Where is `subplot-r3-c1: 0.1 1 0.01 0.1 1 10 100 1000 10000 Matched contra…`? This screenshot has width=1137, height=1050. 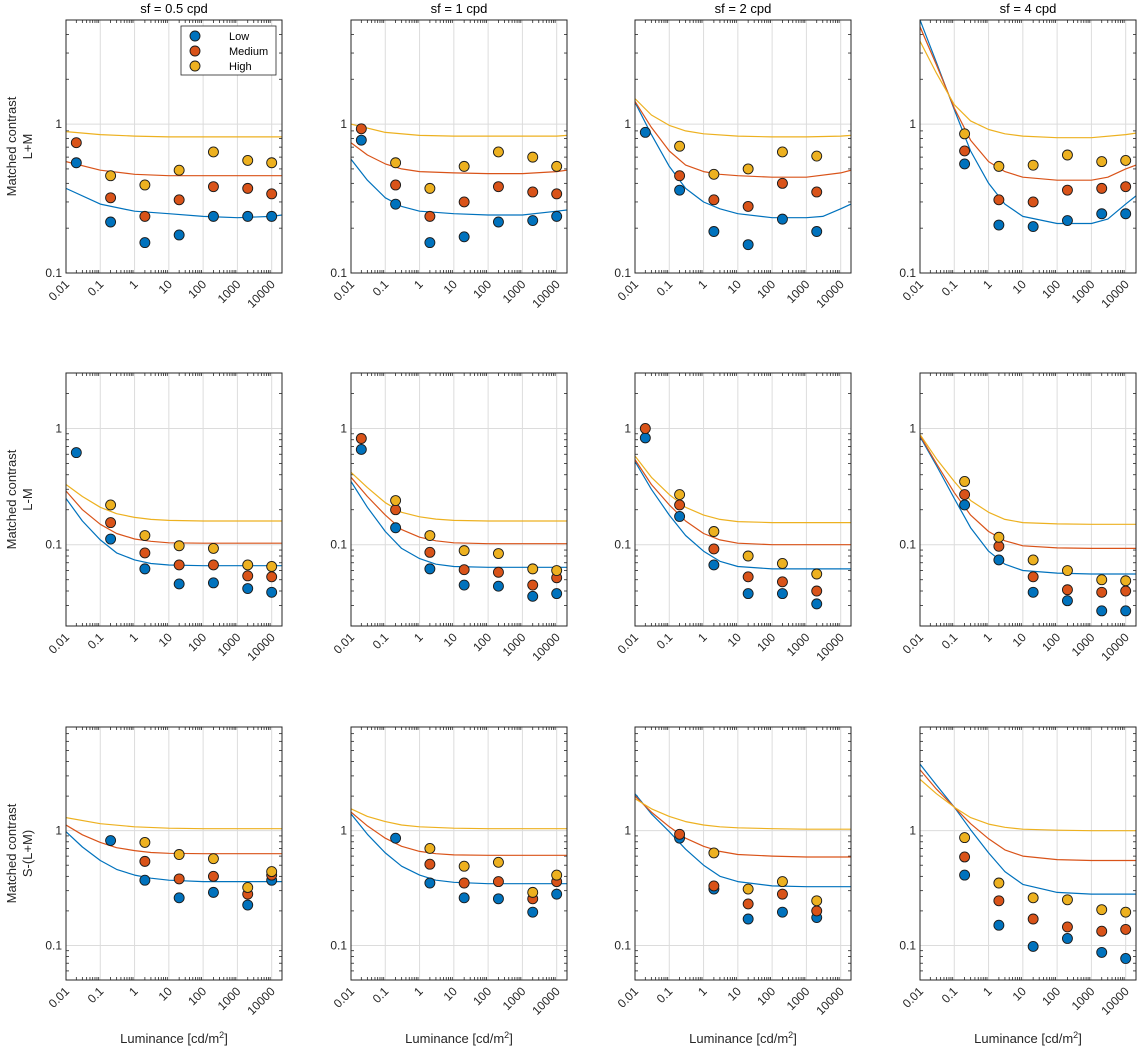
subplot-r3-c1: 0.1 1 0.01 0.1 1 10 100 1000 10000 Matched contra… is located at coordinates (143, 886).